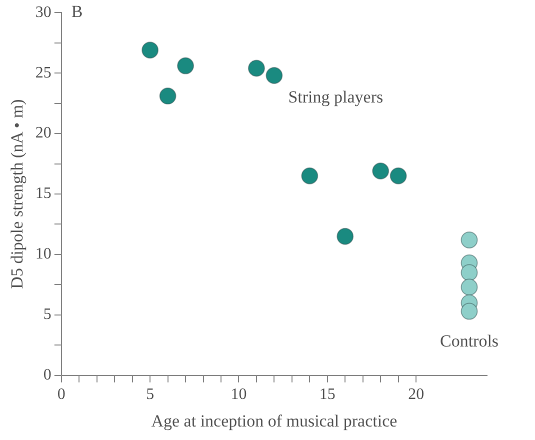 The width and height of the screenshot is (535, 440). I want to click on x-tick-label: 5, so click(150, 395).